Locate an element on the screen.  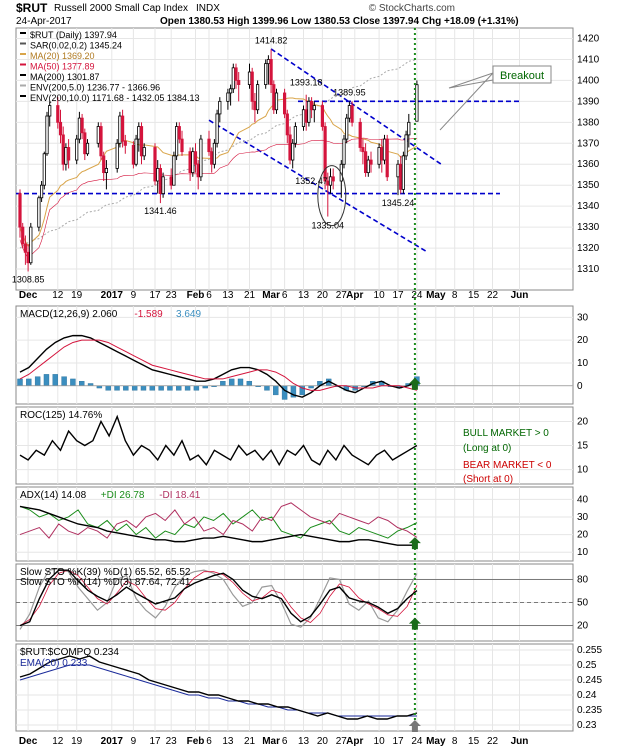
panel-legend: Slow STO %K(14) %D(3) 87.64, 72.41 is located at coordinates (105, 582).